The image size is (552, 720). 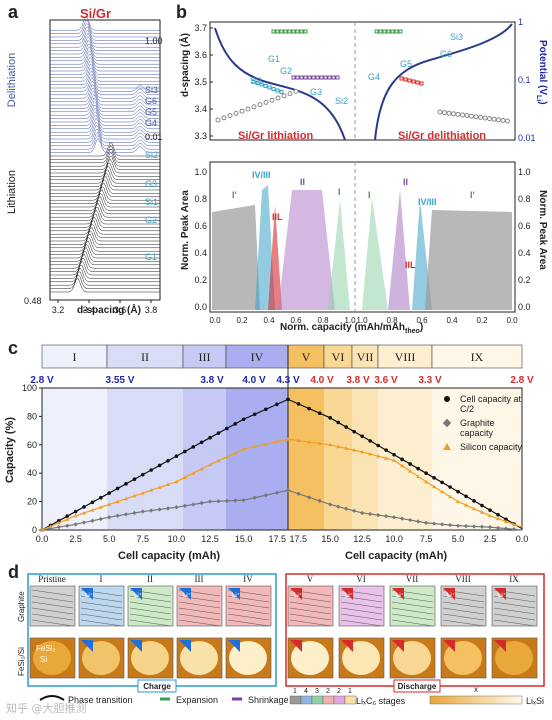 What do you see at coordinates (361, 579) in the screenshot?
I see `panel-d-stage-label: VI` at bounding box center [361, 579].